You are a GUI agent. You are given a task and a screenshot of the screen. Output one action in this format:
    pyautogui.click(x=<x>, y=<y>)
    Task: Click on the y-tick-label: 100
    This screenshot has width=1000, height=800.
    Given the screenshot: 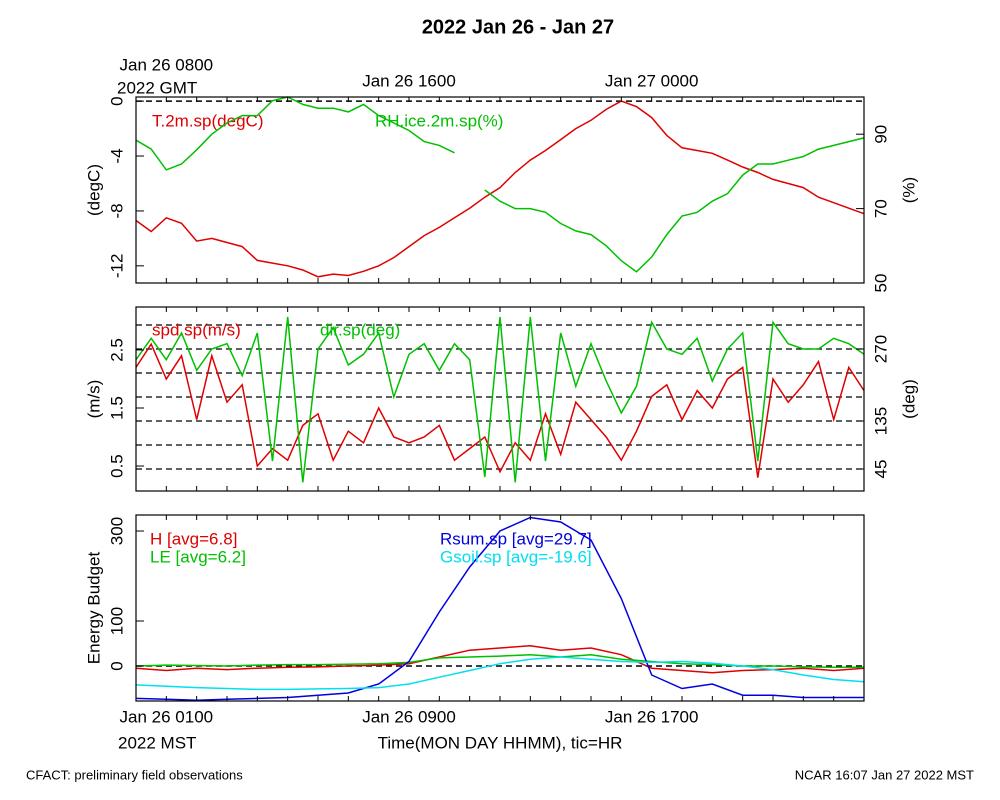 What is the action you would take?
    pyautogui.click(x=116, y=621)
    